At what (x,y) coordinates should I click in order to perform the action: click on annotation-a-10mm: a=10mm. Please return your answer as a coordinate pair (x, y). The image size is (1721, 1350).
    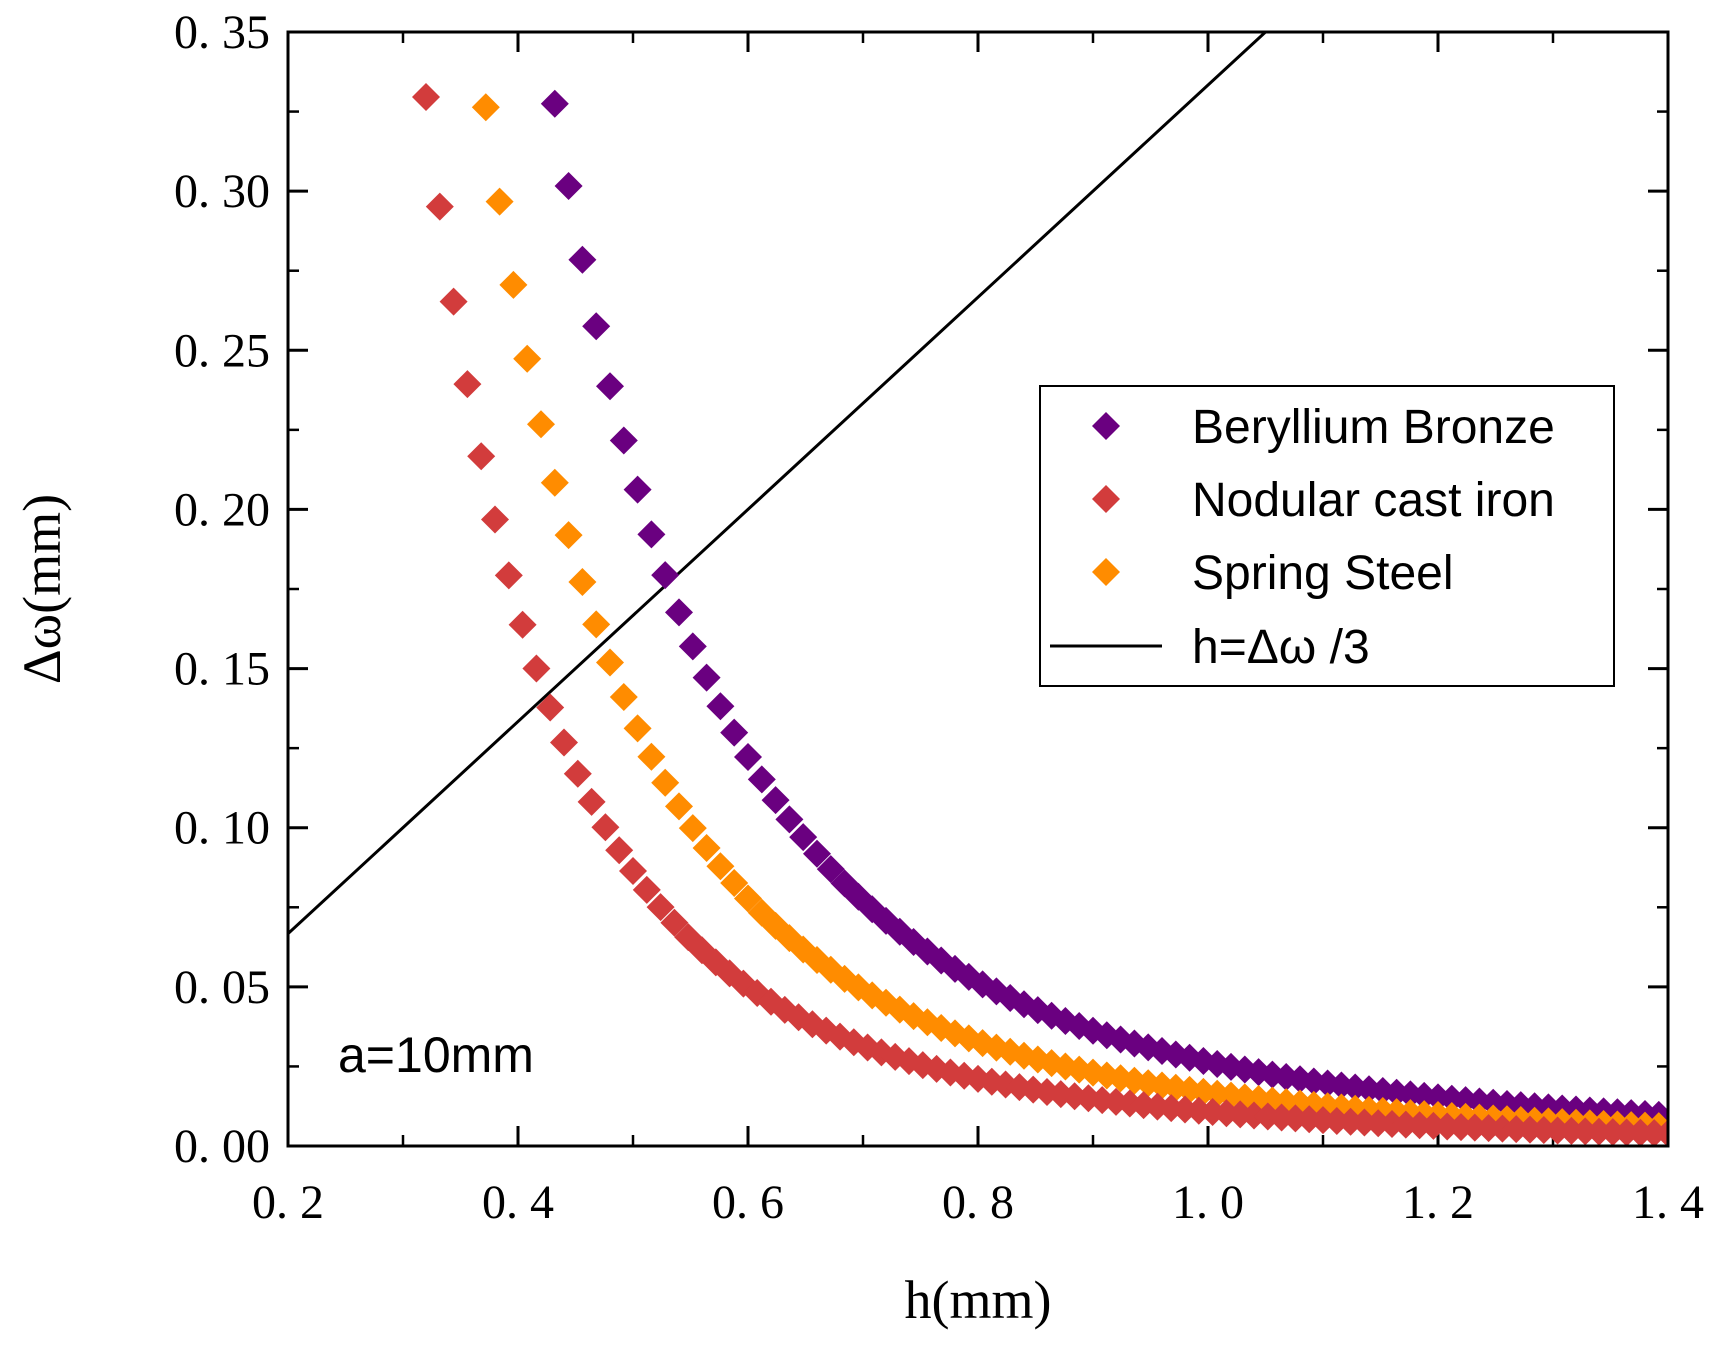
    Looking at the image, I should click on (436, 1055).